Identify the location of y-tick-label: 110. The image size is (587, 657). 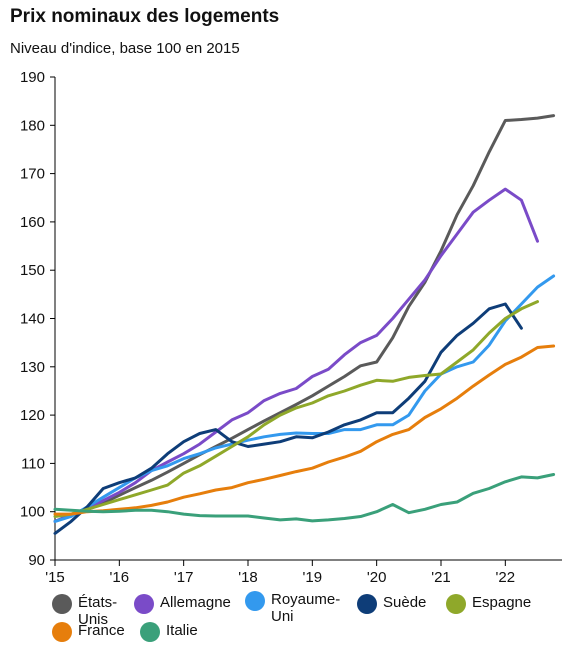
(33, 463).